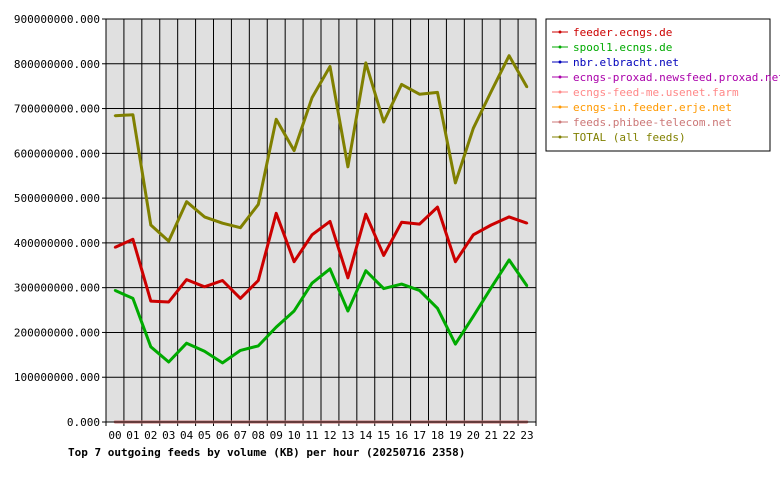 This screenshot has width=780, height=480. What do you see at coordinates (204, 435) in the screenshot?
I see `x-tick-label: 05` at bounding box center [204, 435].